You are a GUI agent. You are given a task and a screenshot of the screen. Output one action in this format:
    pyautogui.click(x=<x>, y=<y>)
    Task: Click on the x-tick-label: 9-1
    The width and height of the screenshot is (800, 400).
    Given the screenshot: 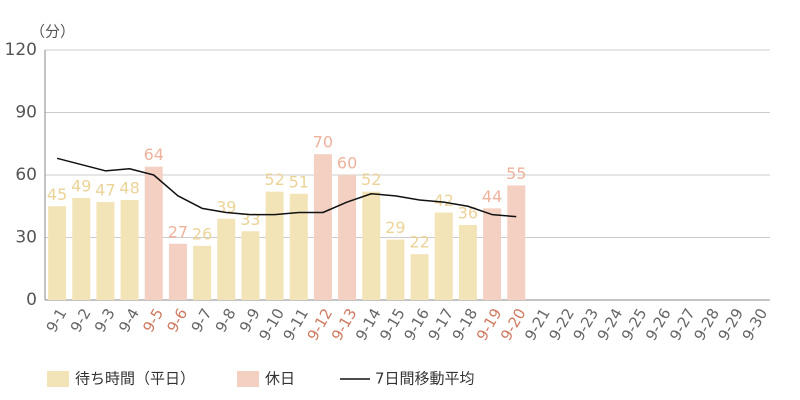 What is the action you would take?
    pyautogui.click(x=57, y=320)
    